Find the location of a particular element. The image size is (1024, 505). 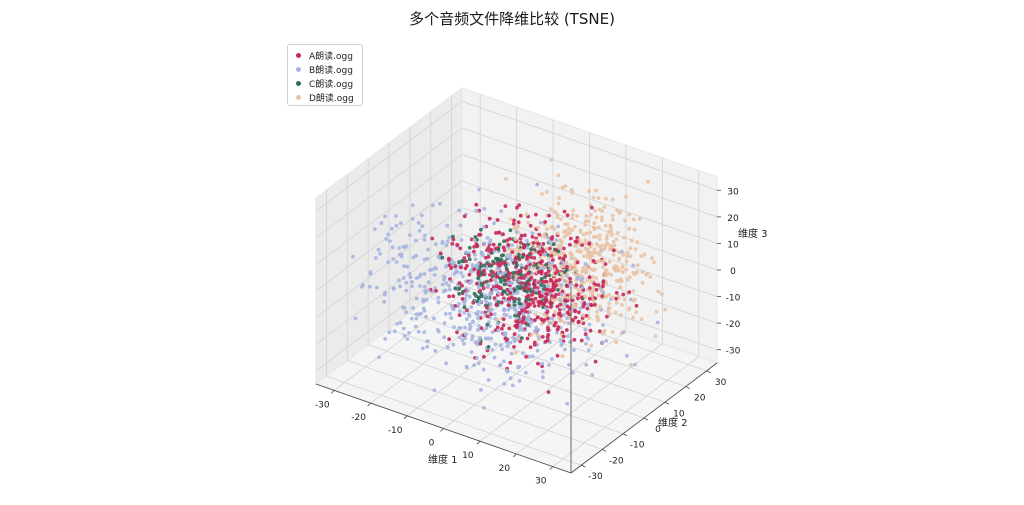

grid-line-y-floor is located at coordinates (496, 389).